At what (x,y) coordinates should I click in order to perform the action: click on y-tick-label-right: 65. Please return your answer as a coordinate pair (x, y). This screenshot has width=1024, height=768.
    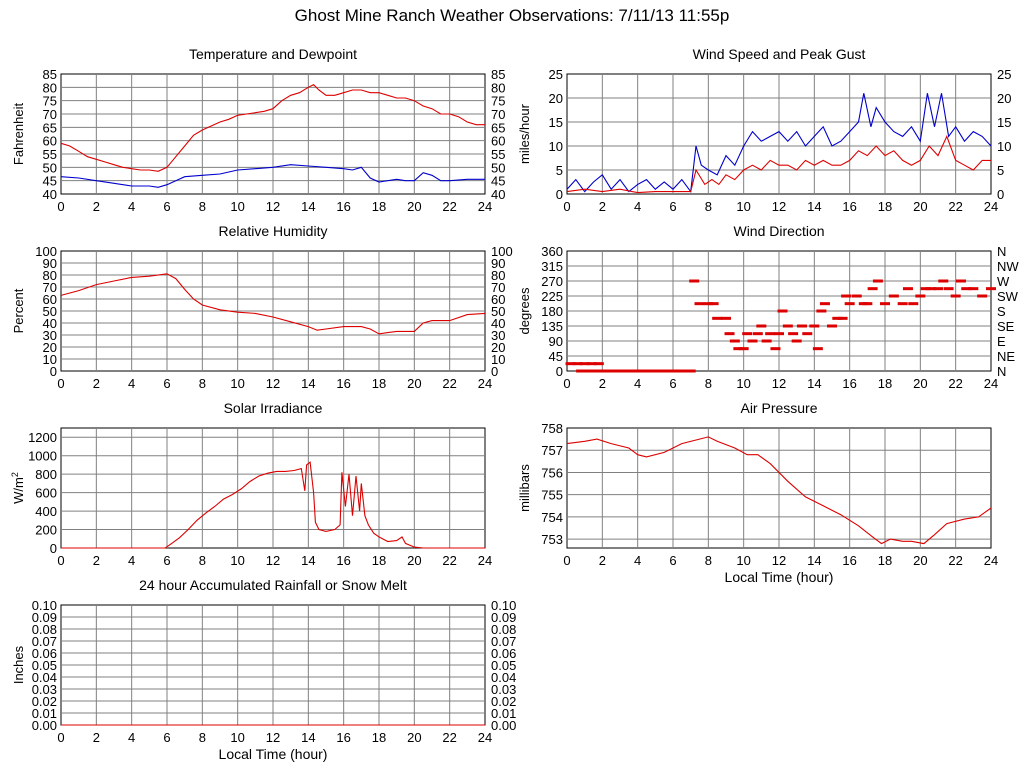
    Looking at the image, I should click on (498, 127).